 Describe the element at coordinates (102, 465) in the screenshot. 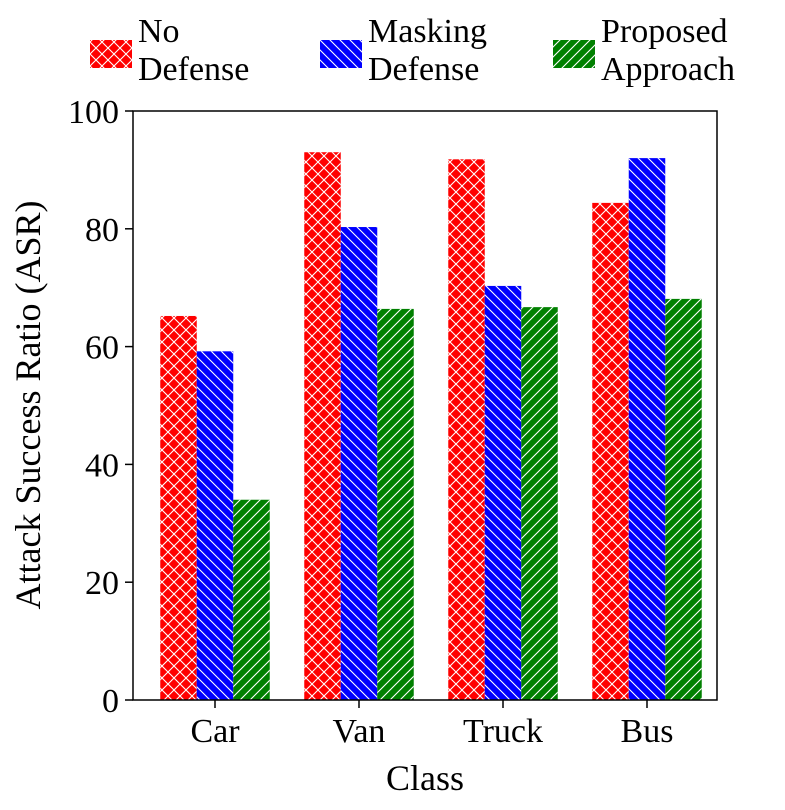

I see `y-tick-label-40: 40` at that location.